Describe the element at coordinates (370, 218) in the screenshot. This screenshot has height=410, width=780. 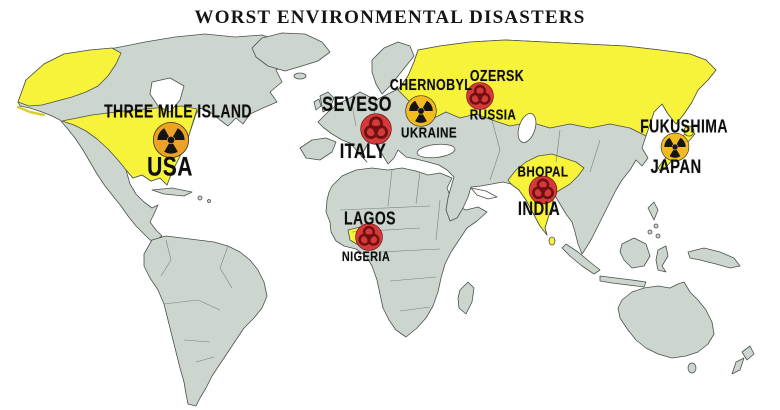
I see `disaster-site-label: LAGOS` at that location.